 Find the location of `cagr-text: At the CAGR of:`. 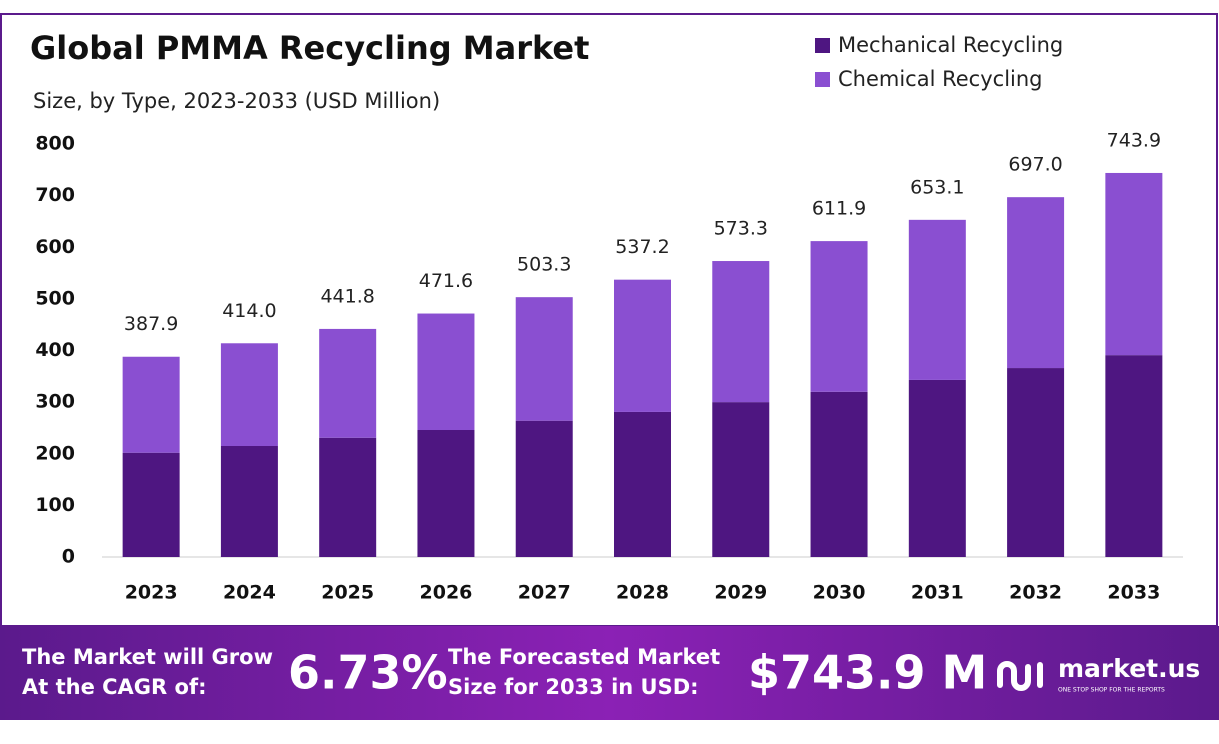

cagr-text: At the CAGR of: is located at coordinates (114, 687).